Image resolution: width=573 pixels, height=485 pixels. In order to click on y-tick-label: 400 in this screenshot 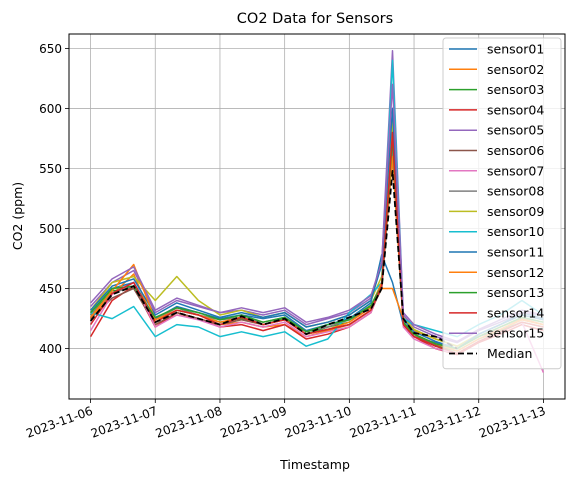, I will do `click(50, 349)`.